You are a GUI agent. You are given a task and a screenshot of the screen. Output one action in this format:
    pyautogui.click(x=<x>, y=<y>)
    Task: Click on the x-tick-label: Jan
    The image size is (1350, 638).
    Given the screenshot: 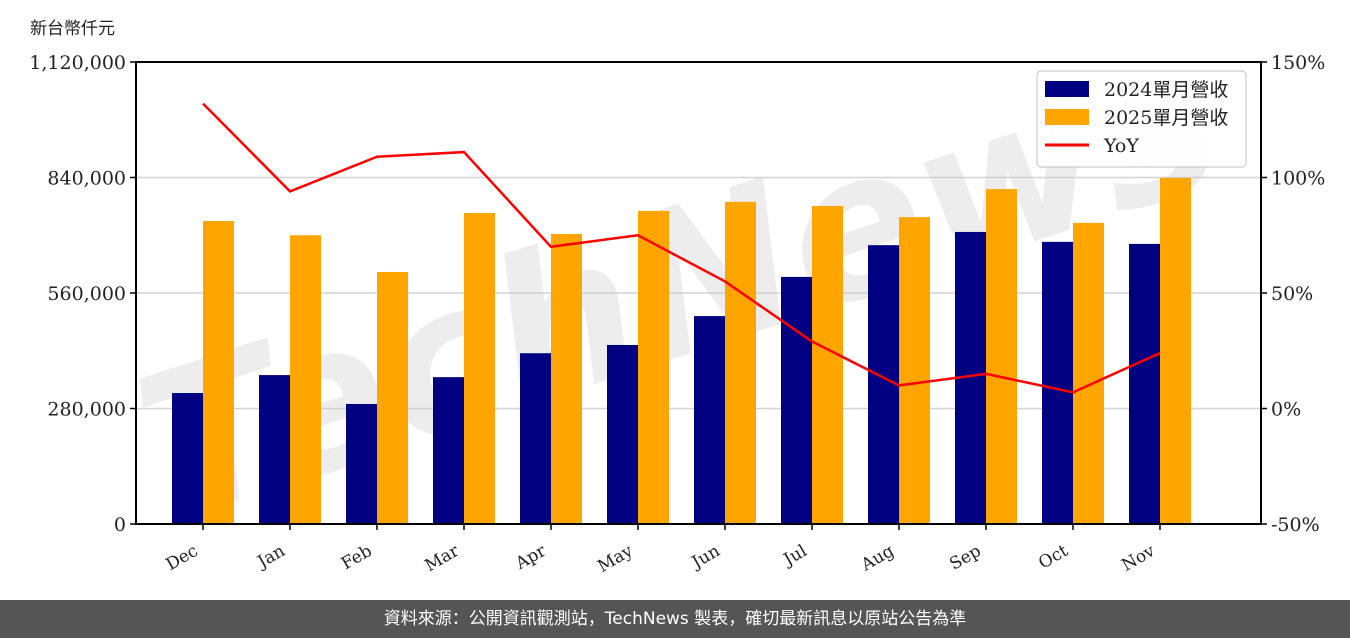 What is the action you would take?
    pyautogui.click(x=271, y=557)
    